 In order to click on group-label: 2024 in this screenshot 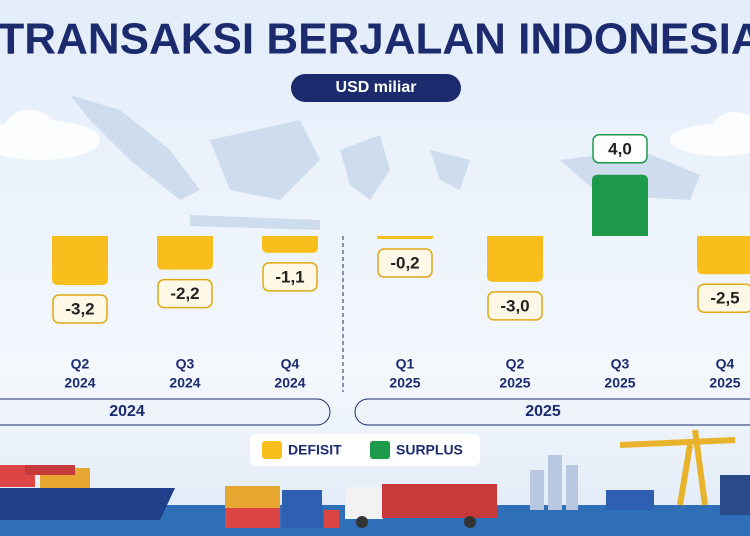, I will do `click(127, 411)`.